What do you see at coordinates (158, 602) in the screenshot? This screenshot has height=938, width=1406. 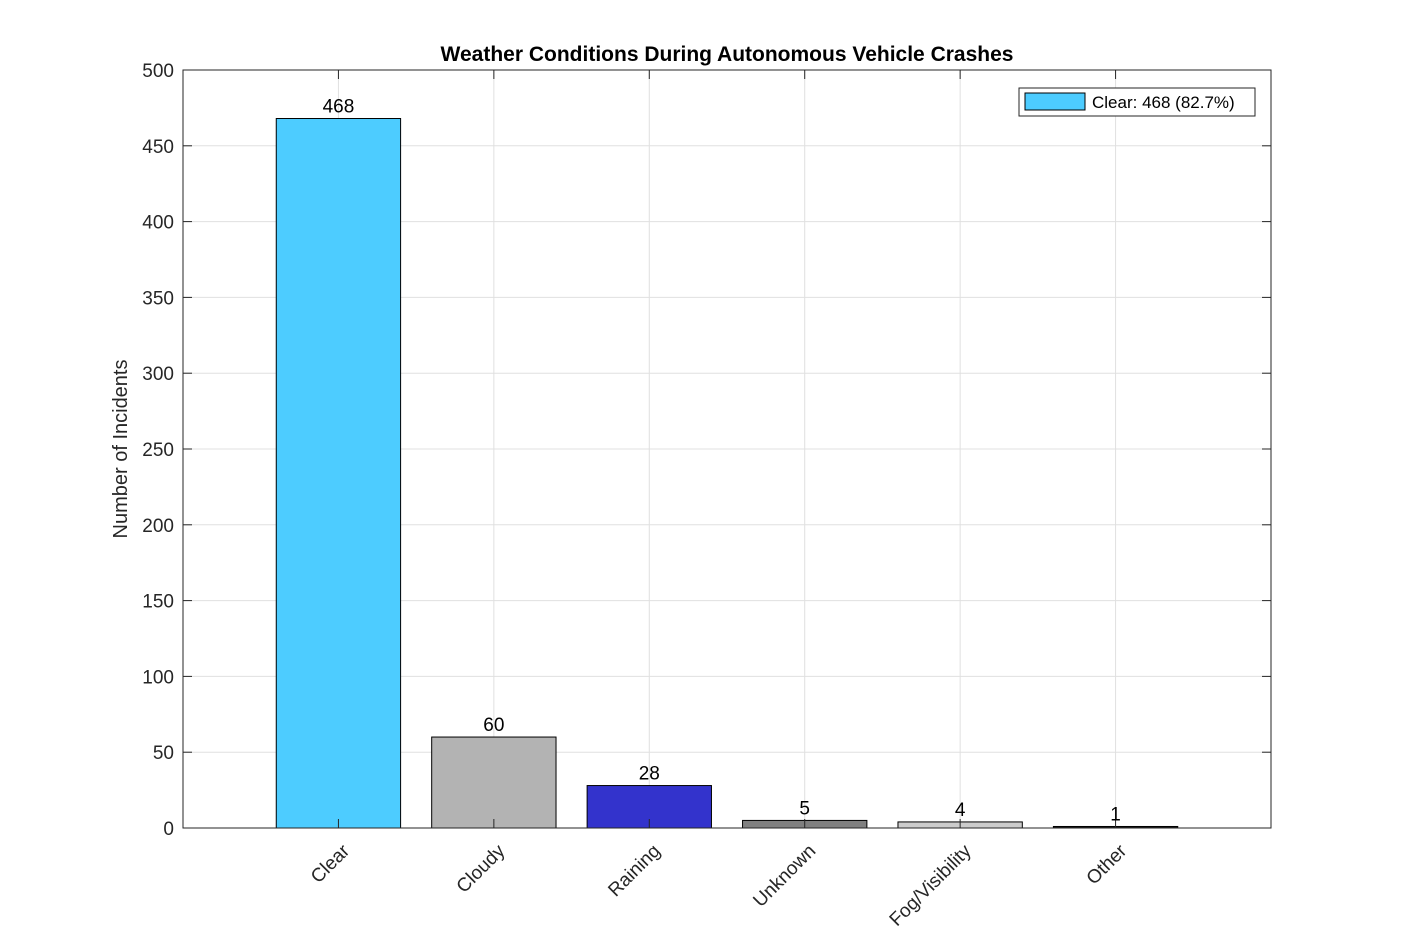 I see `y-tick-label: 150` at bounding box center [158, 602].